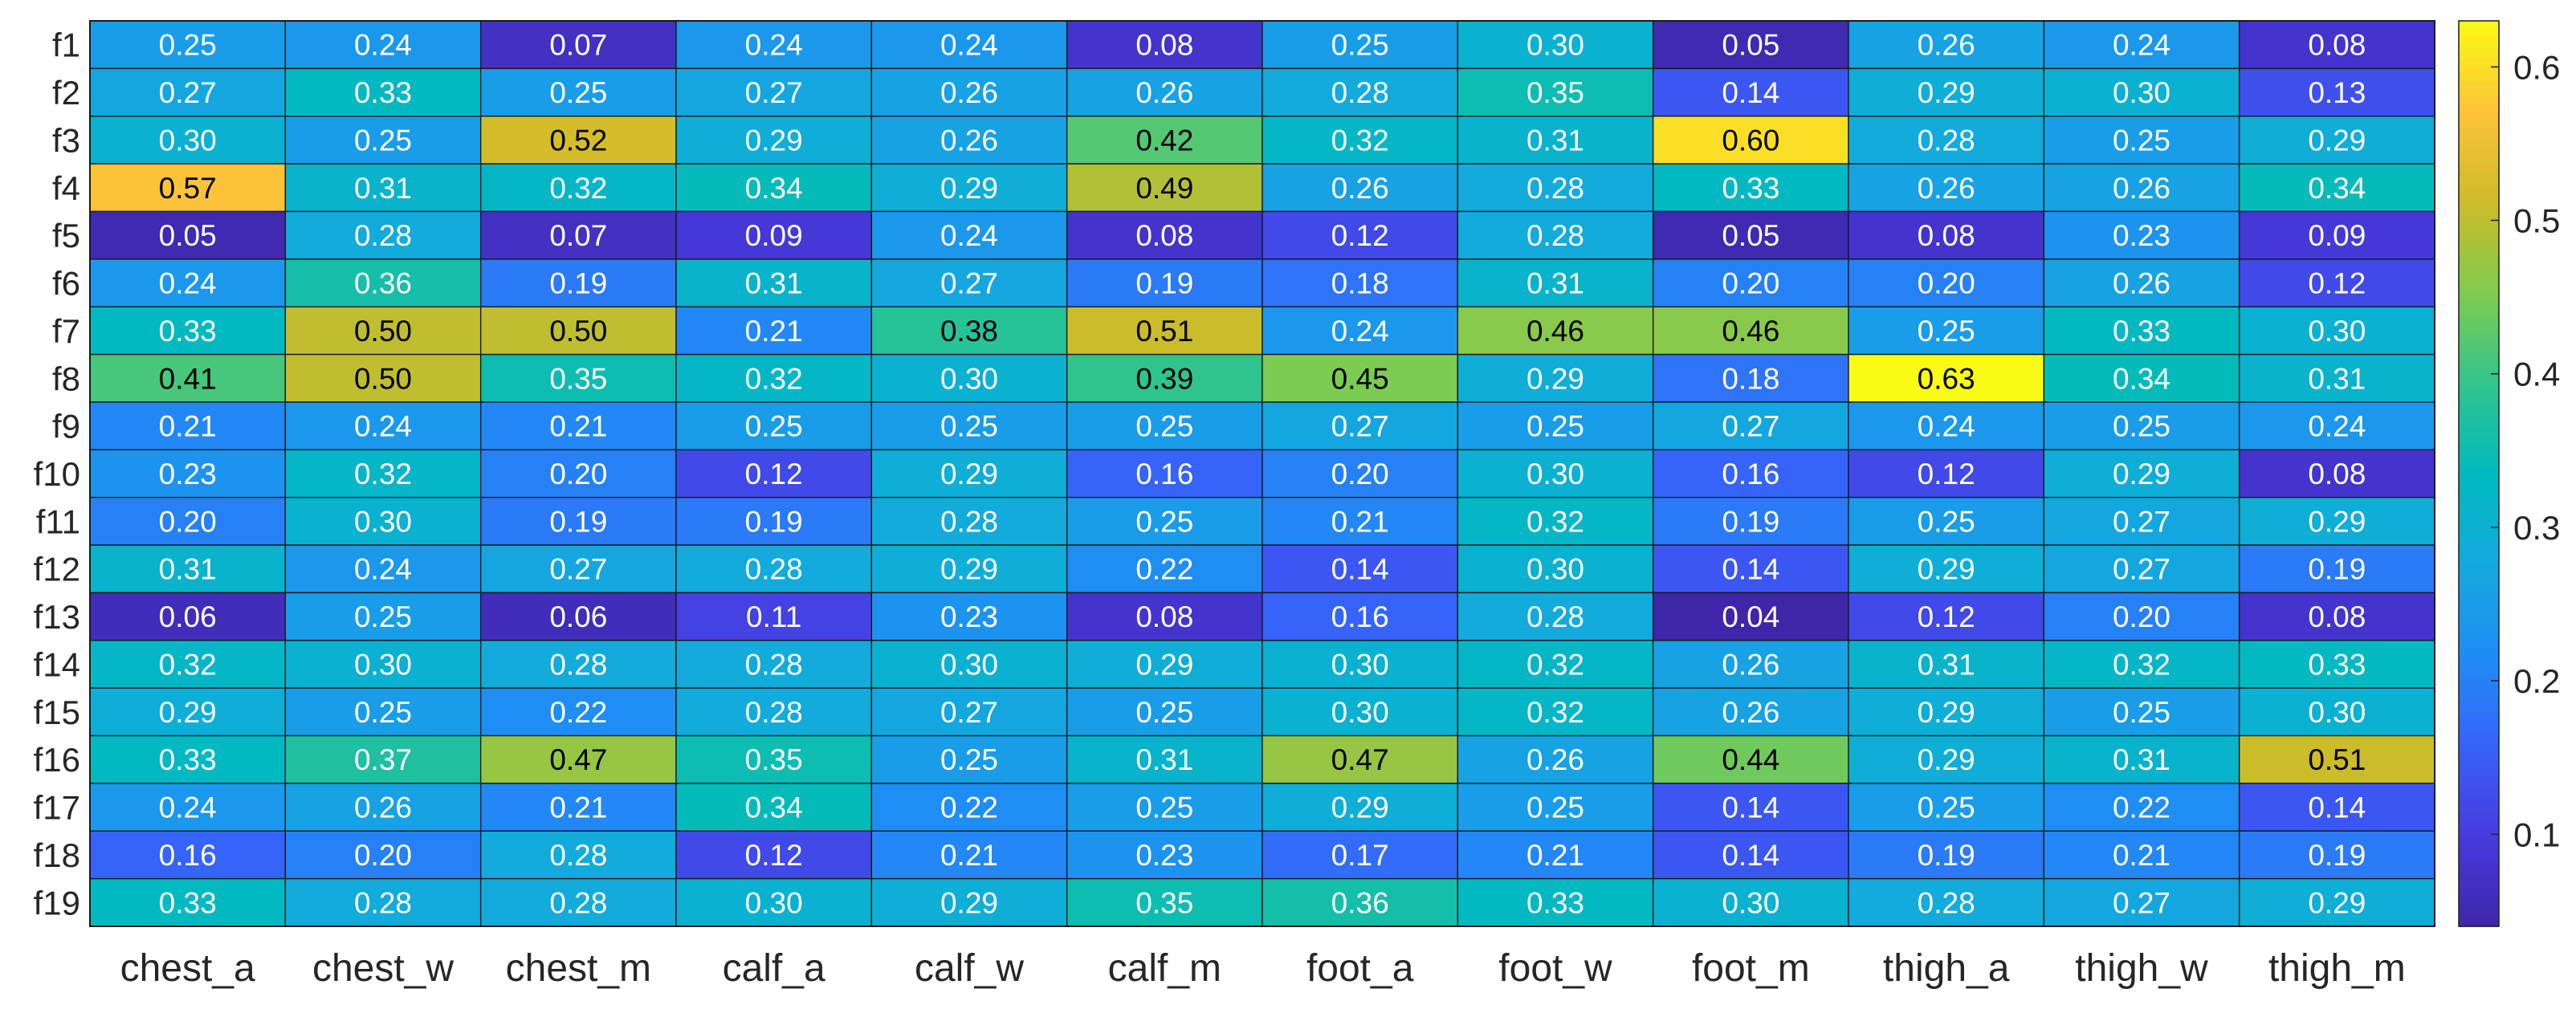 Image resolution: width=2576 pixels, height=1009 pixels. I want to click on cell-value-label: 0.12, so click(1946, 474).